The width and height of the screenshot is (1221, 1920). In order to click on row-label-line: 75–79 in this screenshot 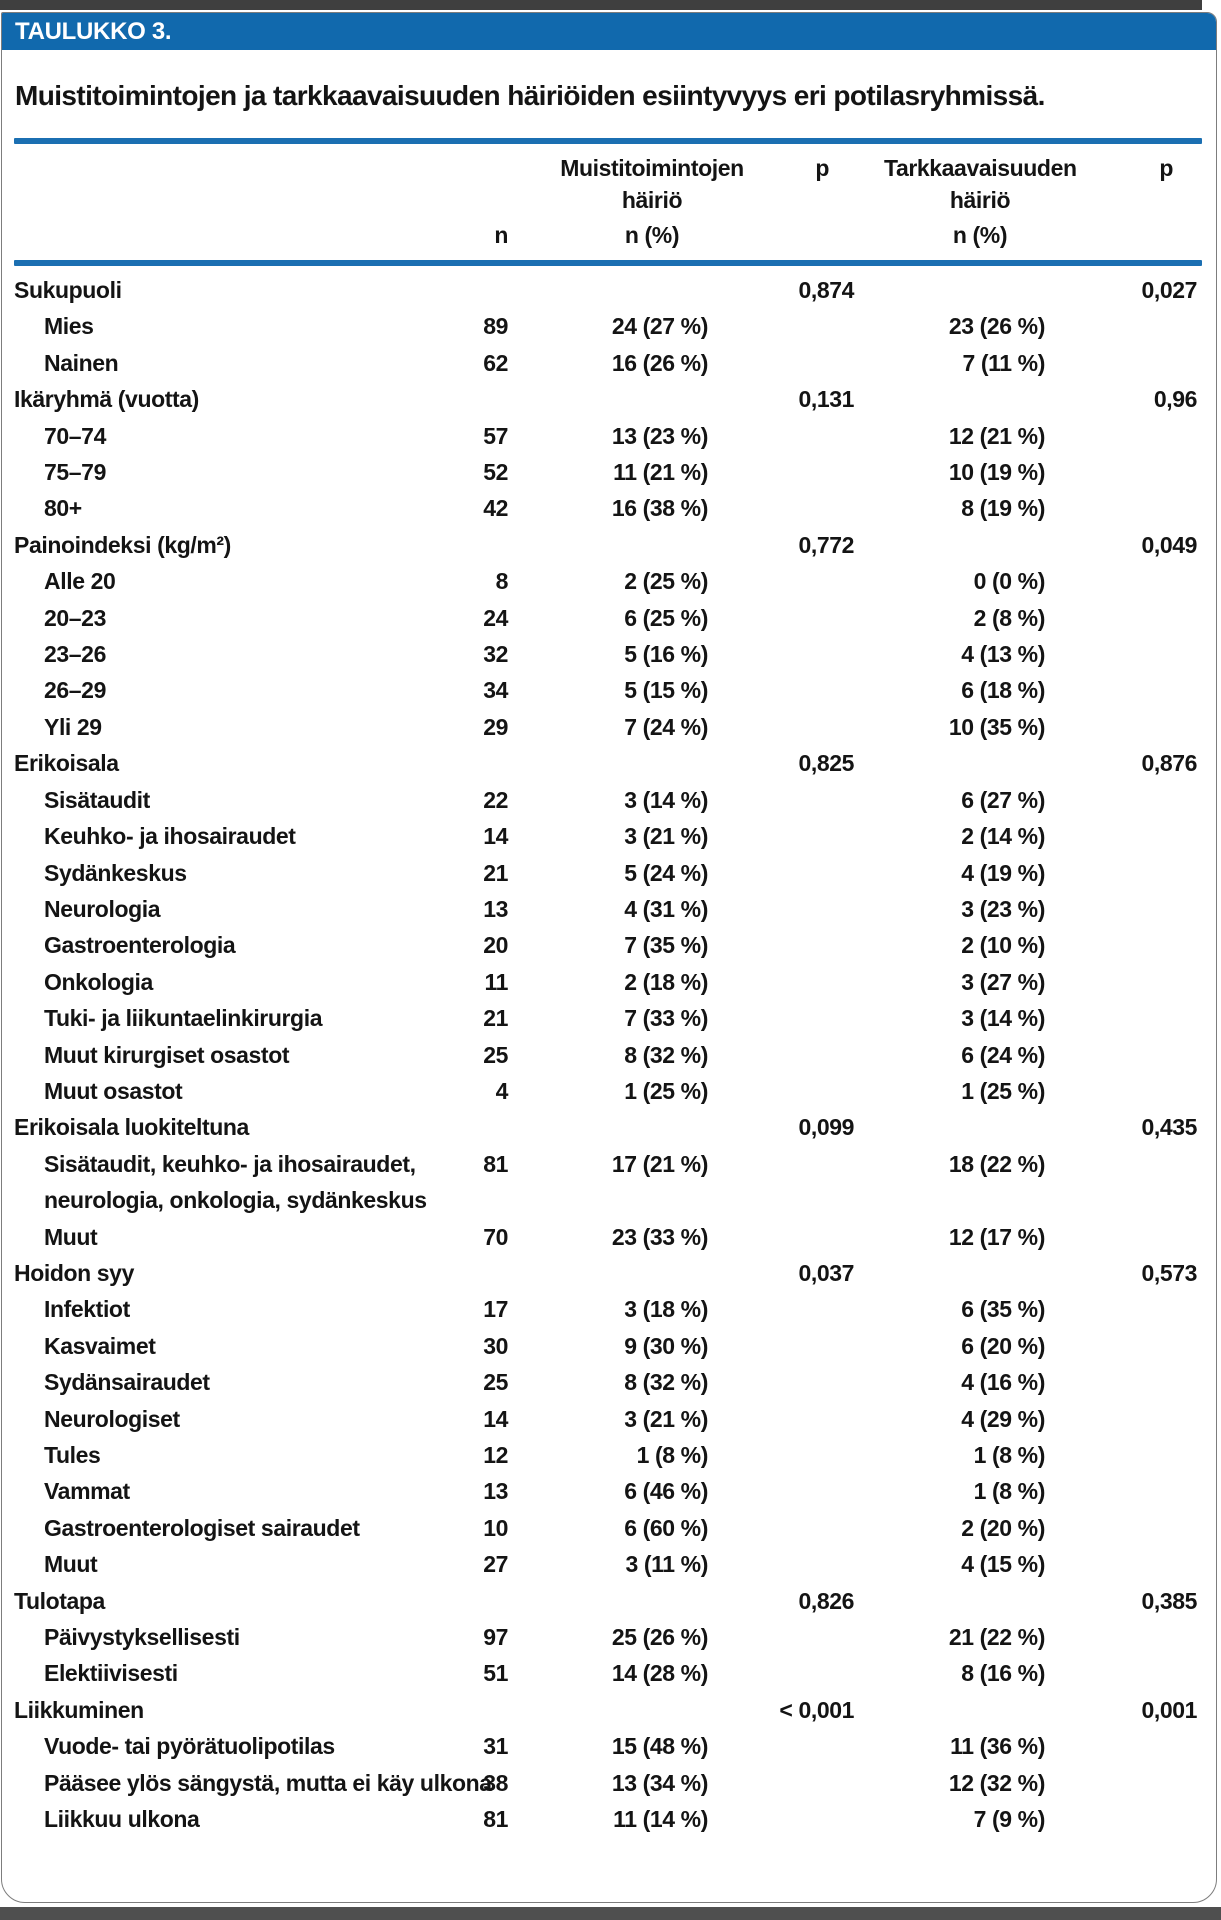, I will do `click(75, 472)`.